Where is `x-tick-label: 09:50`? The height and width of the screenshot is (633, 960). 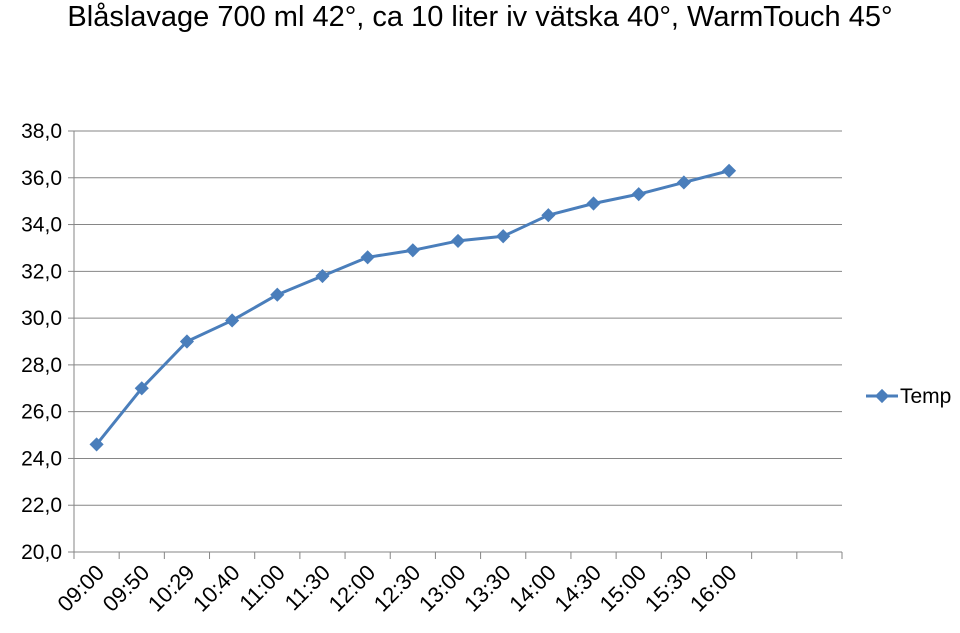 x-tick-label: 09:50 is located at coordinates (126, 588).